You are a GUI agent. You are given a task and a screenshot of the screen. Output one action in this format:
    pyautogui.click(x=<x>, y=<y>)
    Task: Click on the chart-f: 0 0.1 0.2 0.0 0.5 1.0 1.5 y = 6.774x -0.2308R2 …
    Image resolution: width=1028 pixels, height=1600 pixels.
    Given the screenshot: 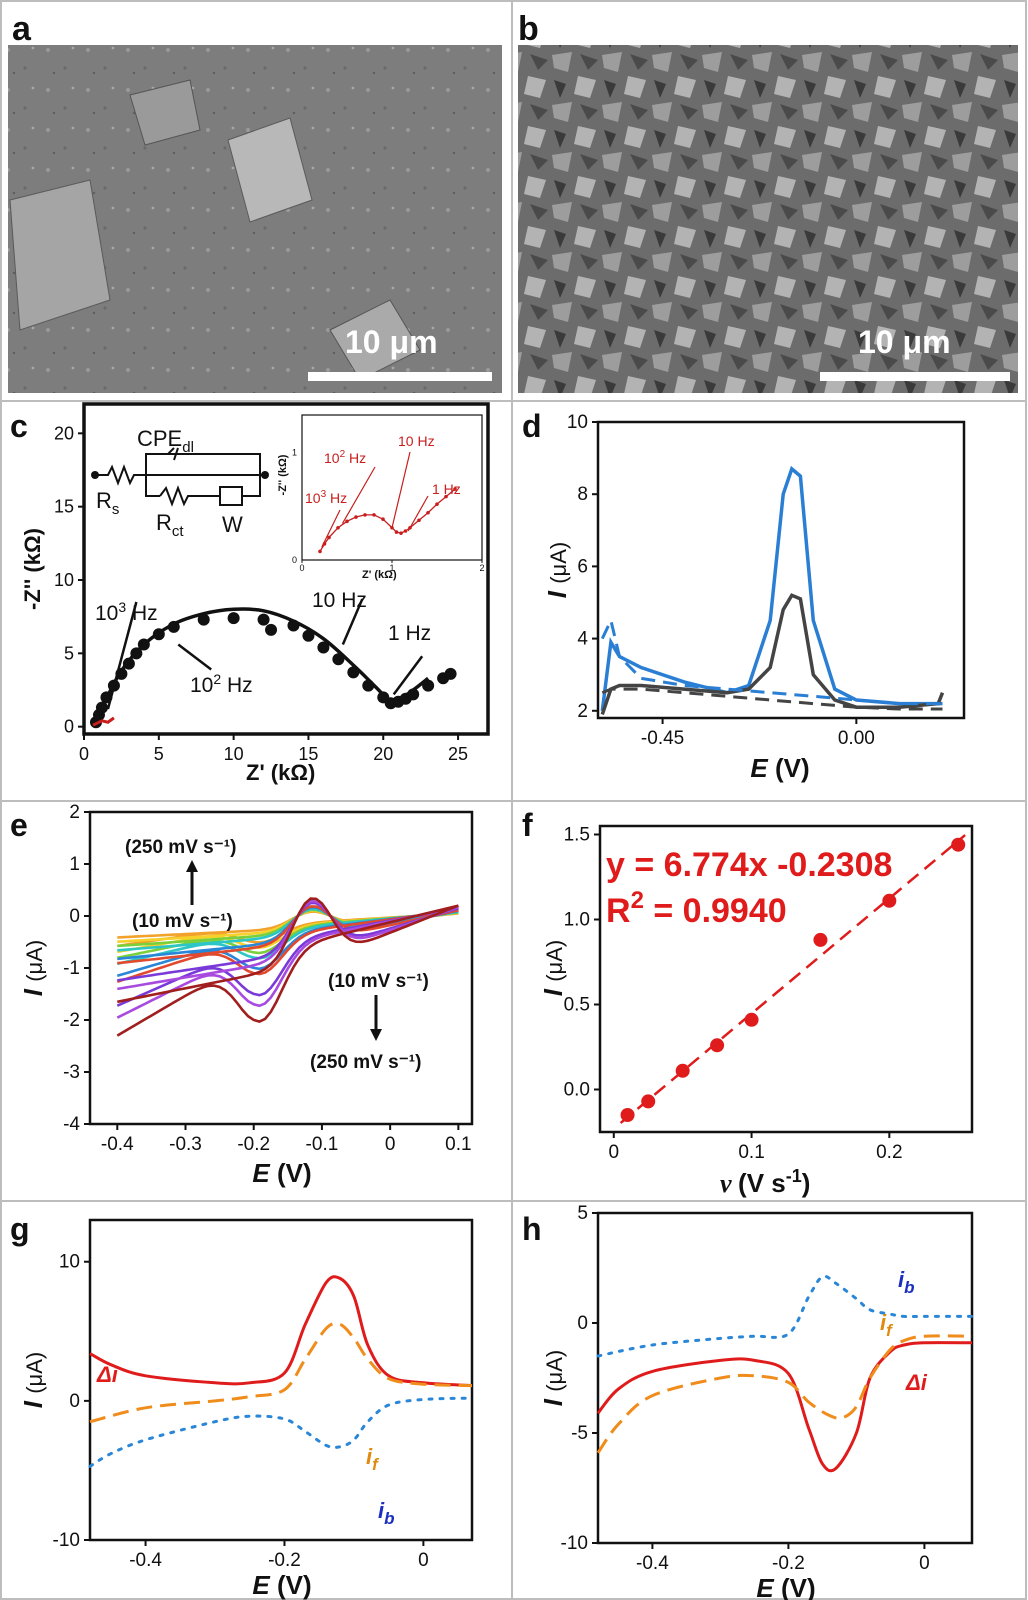 What is the action you would take?
    pyautogui.click(x=756, y=1011)
    